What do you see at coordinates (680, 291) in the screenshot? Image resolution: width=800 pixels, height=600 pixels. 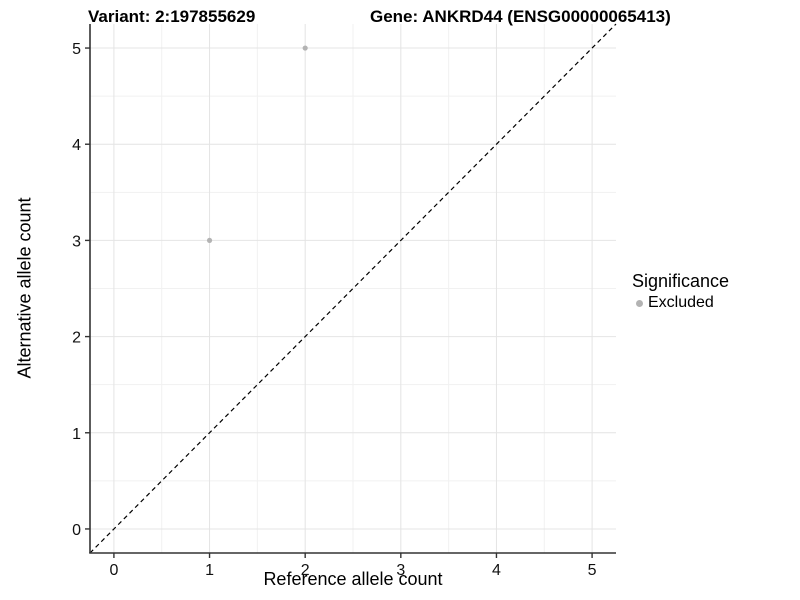 I see `legend: Significance Excluded` at bounding box center [680, 291].